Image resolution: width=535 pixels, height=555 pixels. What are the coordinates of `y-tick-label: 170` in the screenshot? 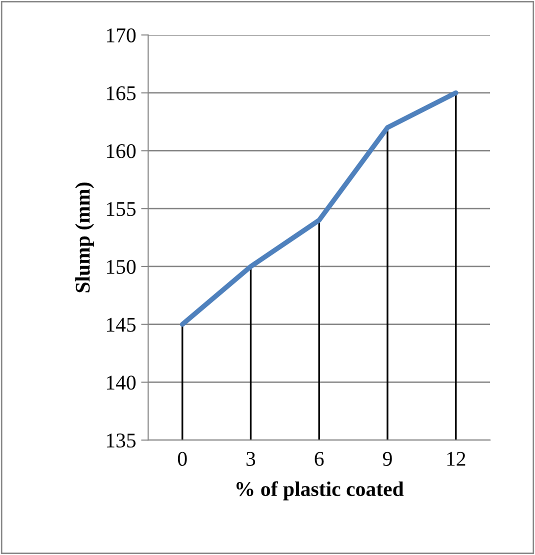 It's located at (121, 35).